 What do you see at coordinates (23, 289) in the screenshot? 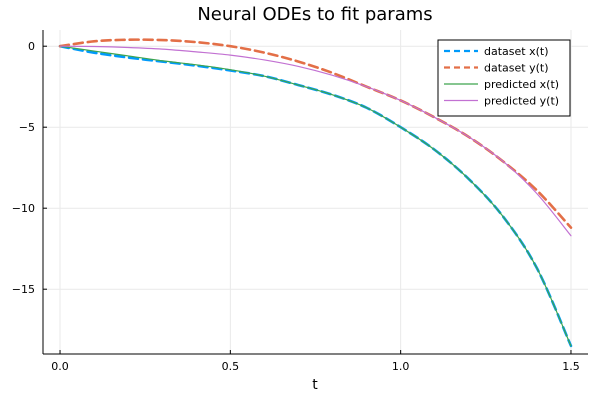
I see `y-tick-label-3: −15` at bounding box center [23, 289].